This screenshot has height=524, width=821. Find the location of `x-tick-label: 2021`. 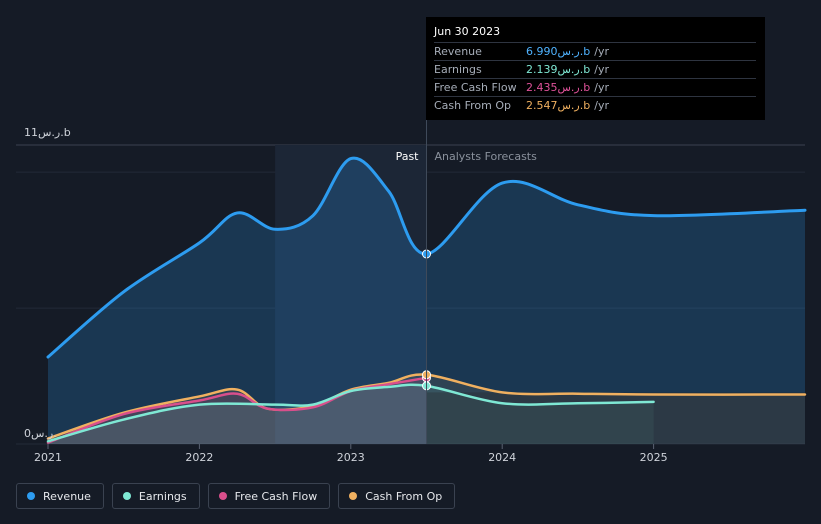

x-tick-label: 2021 is located at coordinates (48, 457).